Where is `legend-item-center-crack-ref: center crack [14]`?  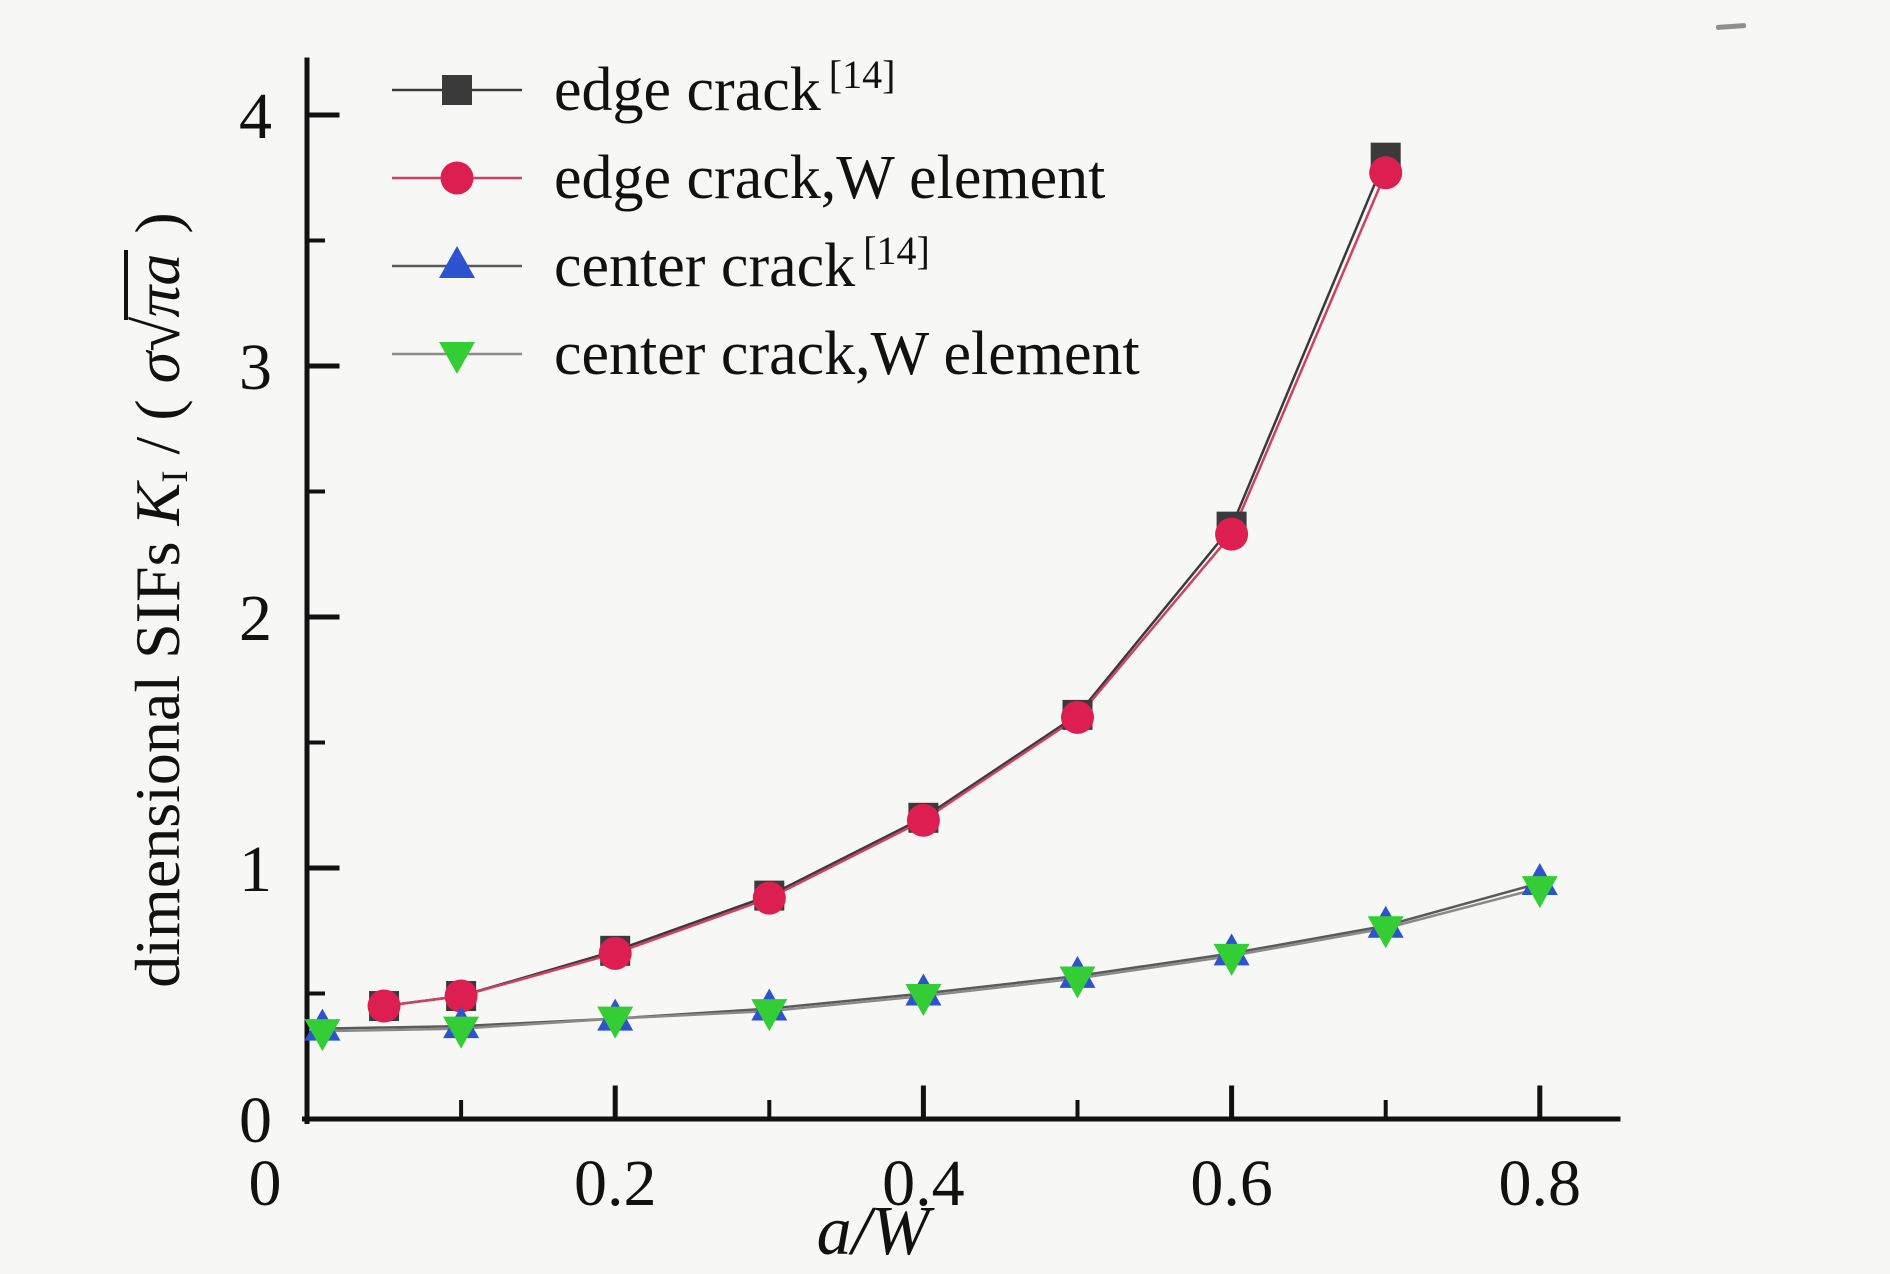 legend-item-center-crack-ref: center crack [14] is located at coordinates (768, 266).